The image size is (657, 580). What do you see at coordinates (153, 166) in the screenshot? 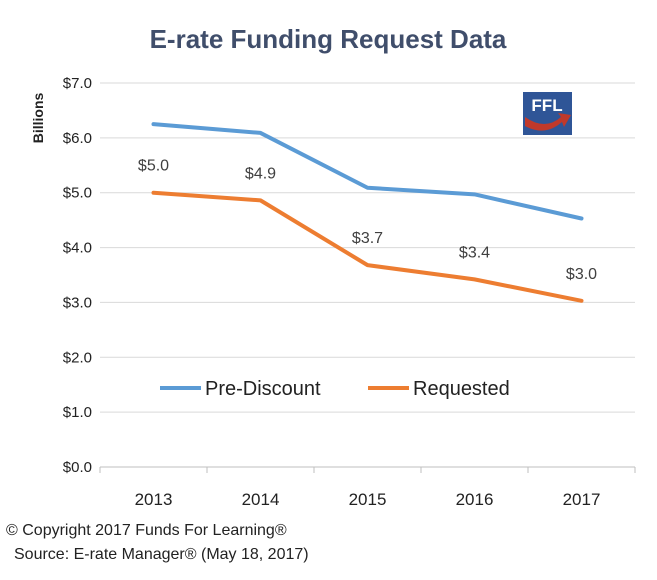
I see `data-label: $5.0` at bounding box center [153, 166].